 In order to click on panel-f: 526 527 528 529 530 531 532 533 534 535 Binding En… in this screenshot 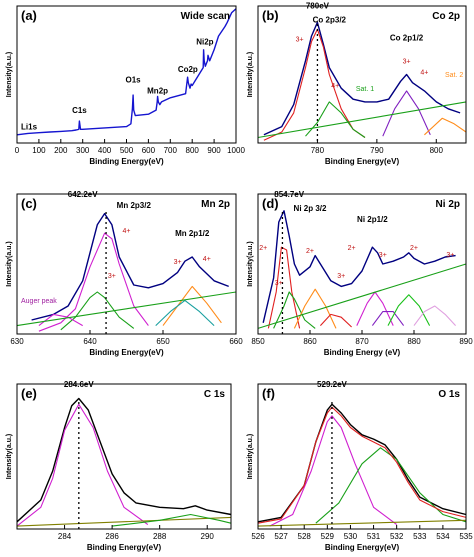, I will do `click(360, 466)`.